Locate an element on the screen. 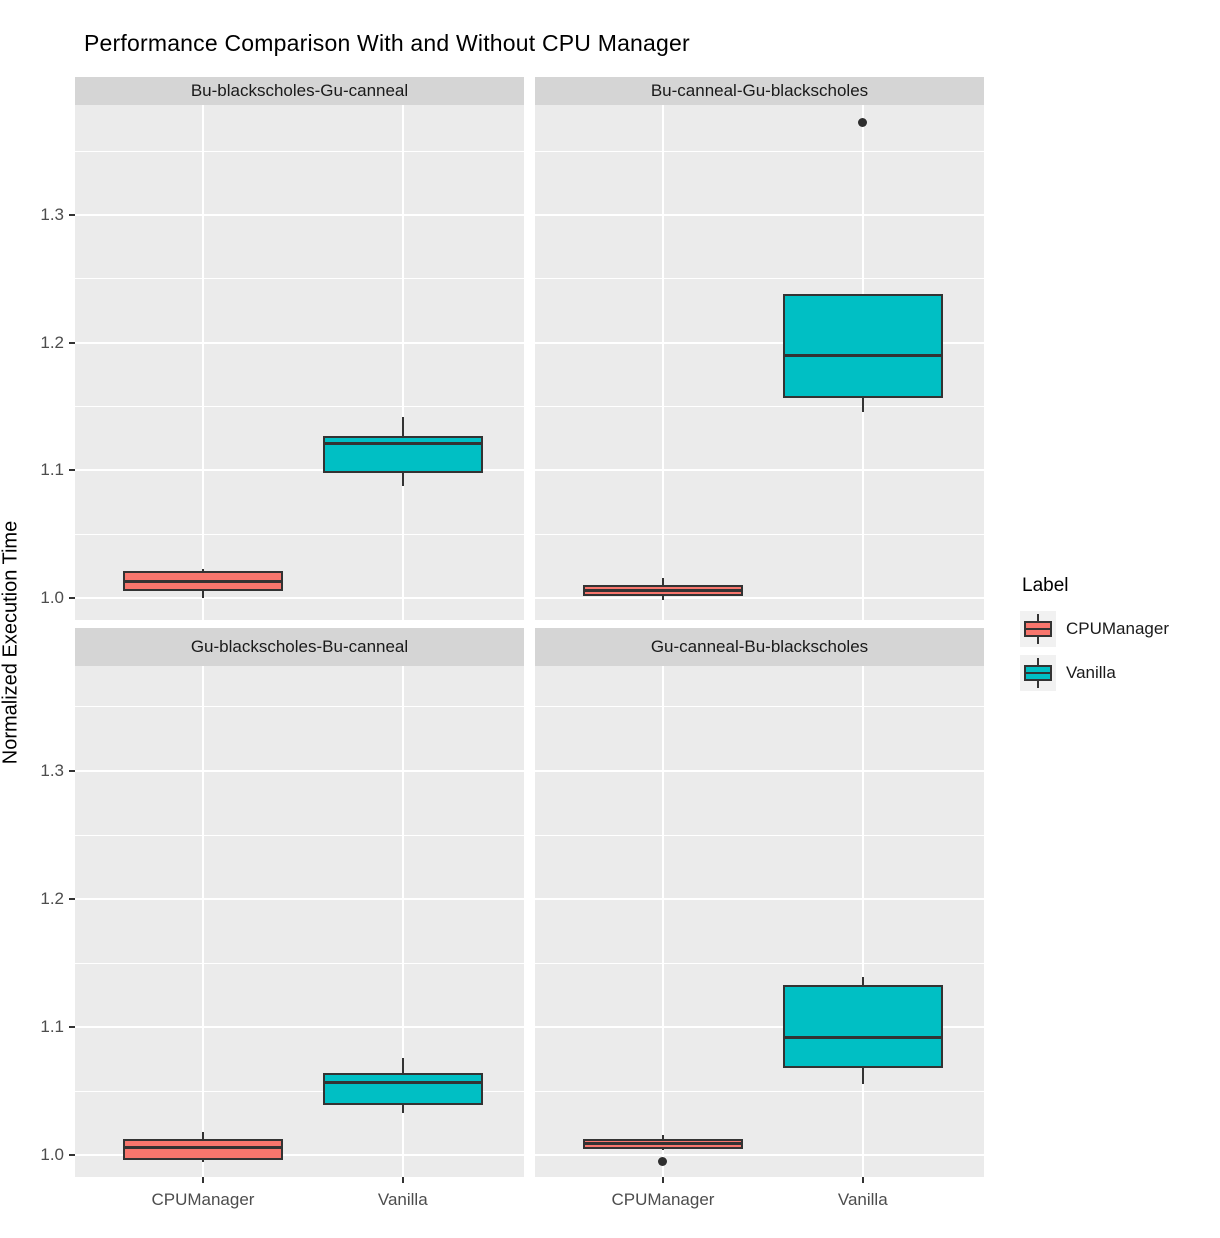 The height and width of the screenshot is (1238, 1220). facet-strip-label: Gu-canneal-Bu-blackscholes is located at coordinates (759, 646).